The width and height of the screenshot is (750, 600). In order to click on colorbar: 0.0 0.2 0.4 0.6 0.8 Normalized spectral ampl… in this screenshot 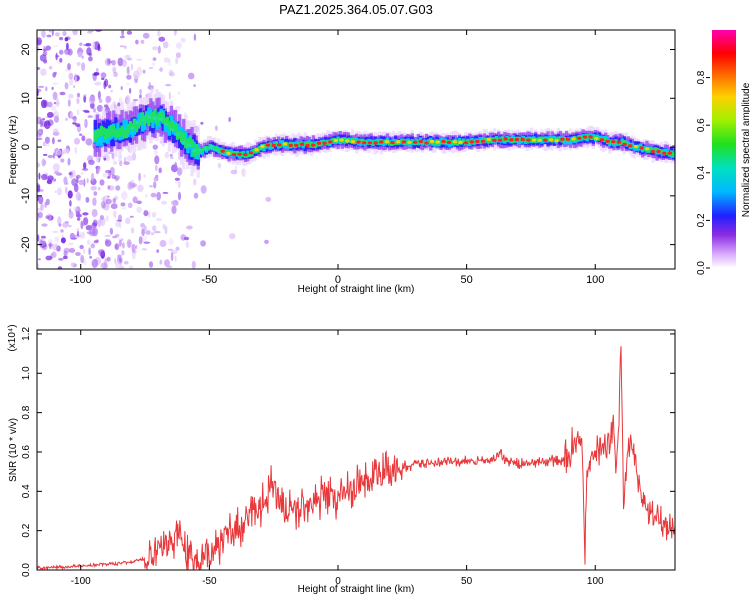, I will do `click(723, 152)`.